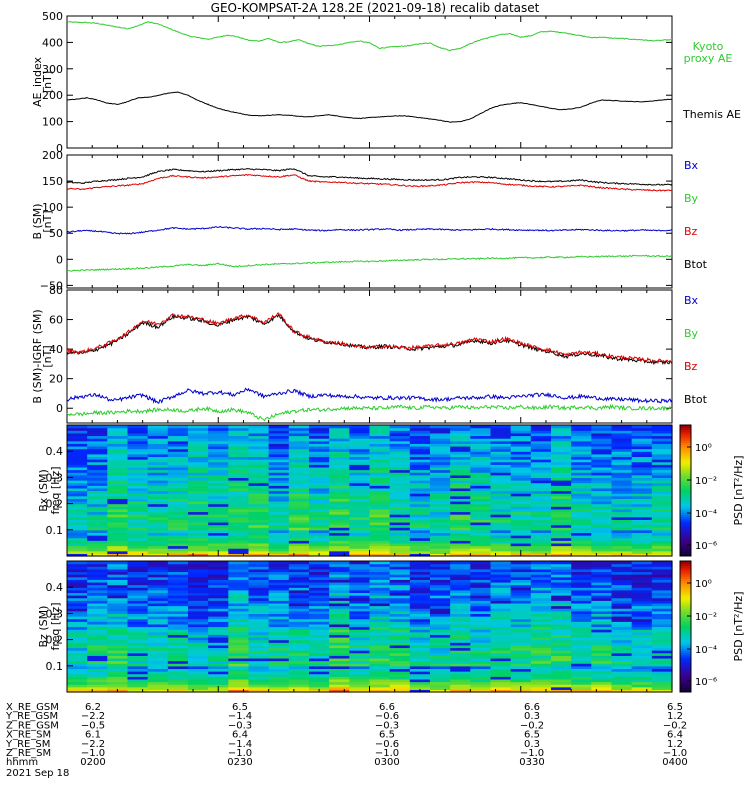  I want to click on y-axis-label: [nT], so click(47, 82).